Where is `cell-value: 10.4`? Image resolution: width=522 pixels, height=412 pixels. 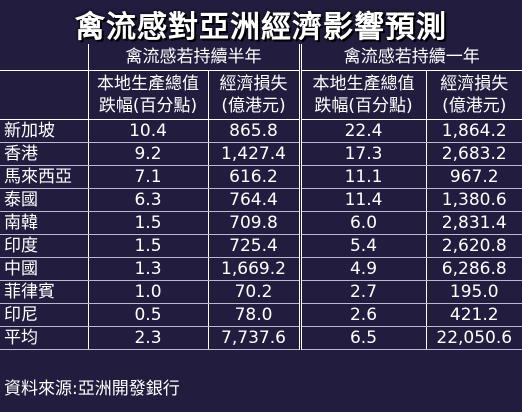
cell-value: 10.4 is located at coordinates (148, 131).